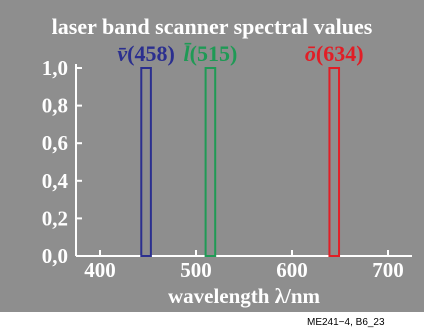  What do you see at coordinates (346, 322) in the screenshot?
I see `figure-credit: ME241−4, B6_23` at bounding box center [346, 322].